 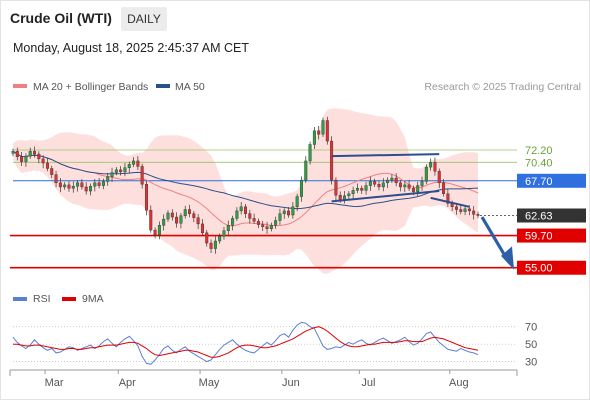 I want to click on lower-channel-line, so click(x=385, y=196).